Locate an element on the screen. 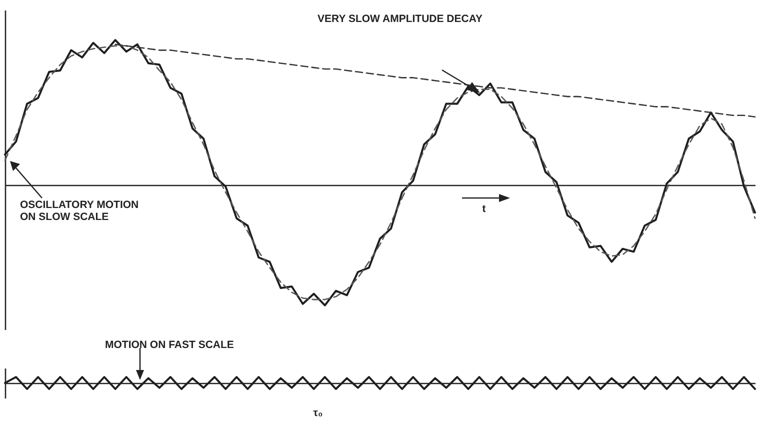 This screenshot has width=757, height=424. text: MOTION ON FAST SCALE is located at coordinates (169, 345).